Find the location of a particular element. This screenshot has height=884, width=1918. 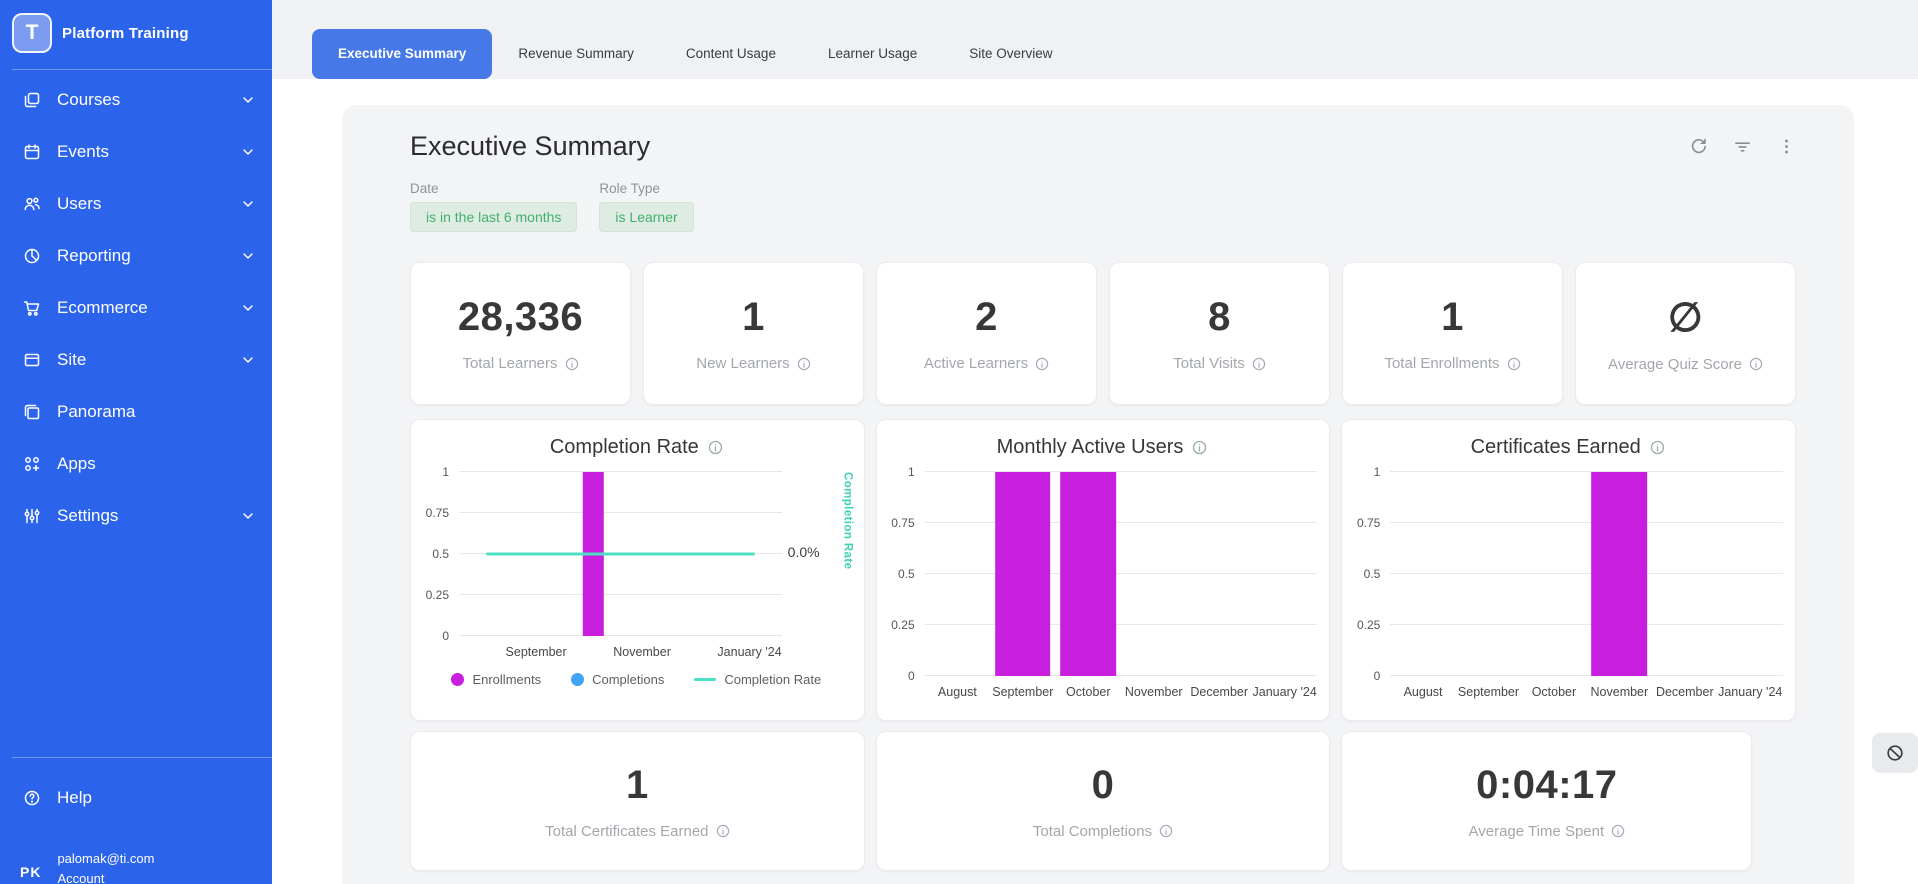

ecommerce-icon is located at coordinates (31, 308).